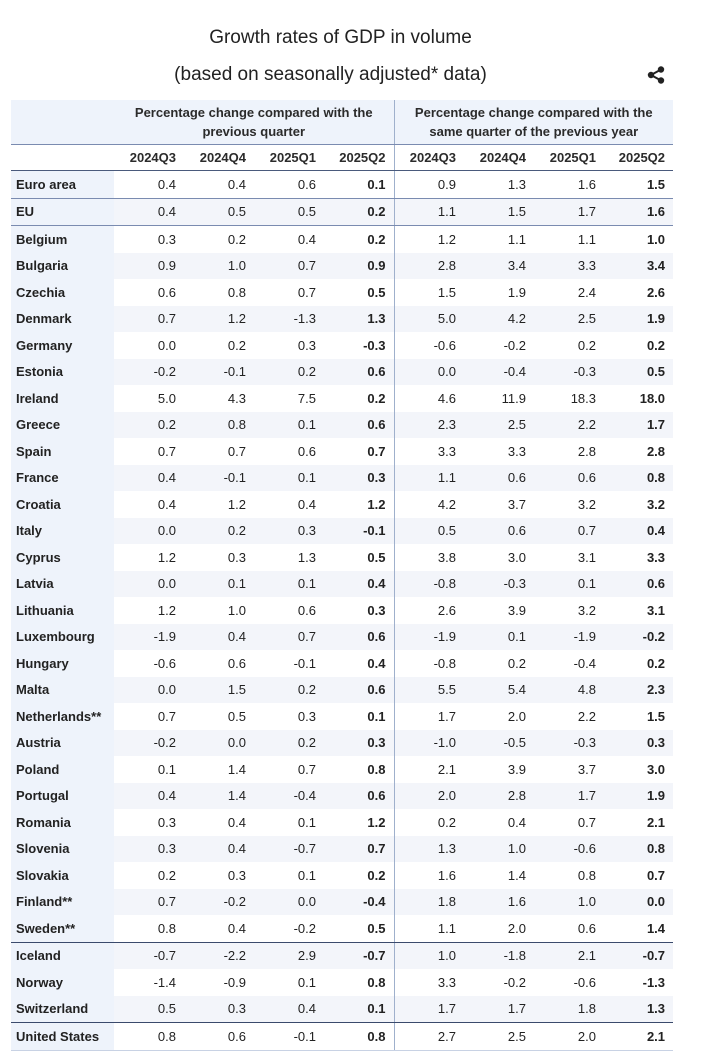 The width and height of the screenshot is (702, 1059). I want to click on yoy-value-cell: 0.1, so click(499, 636).